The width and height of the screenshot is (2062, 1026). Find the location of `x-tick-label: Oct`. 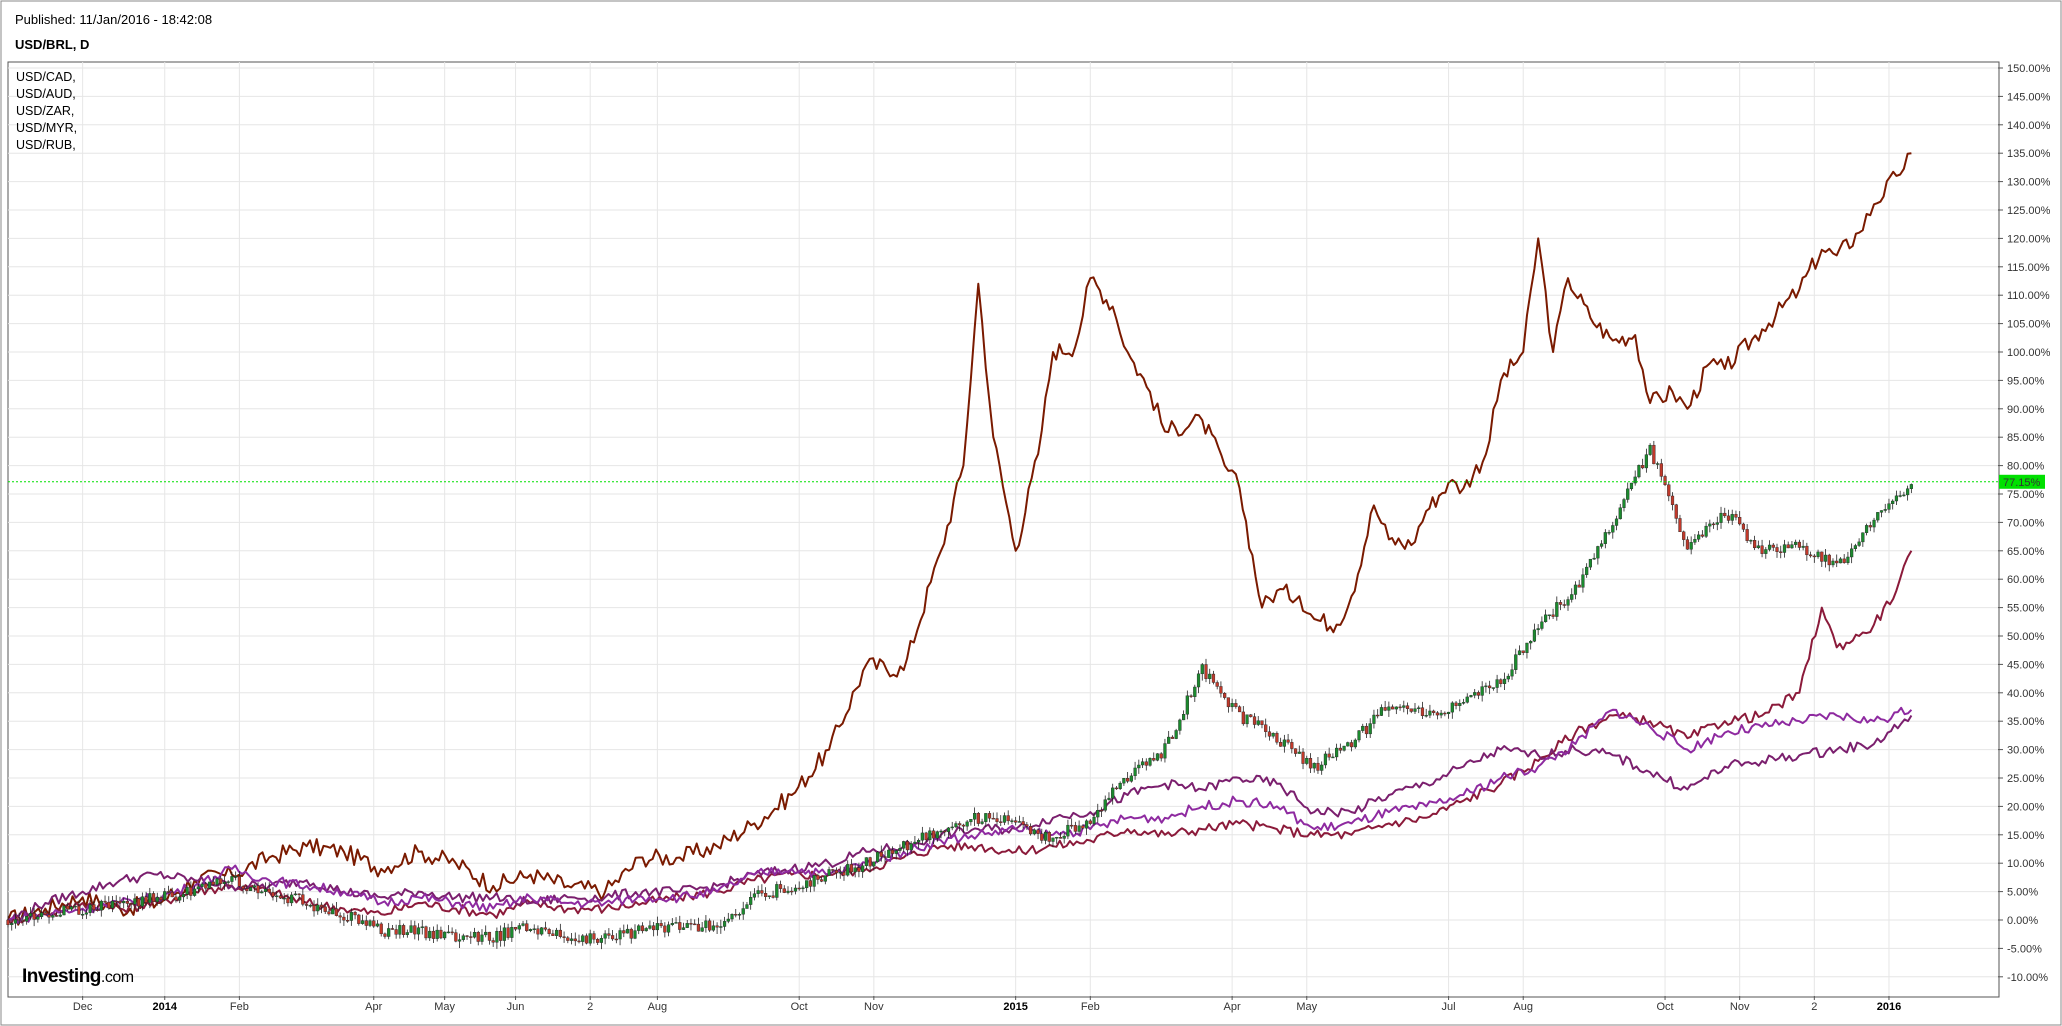

x-tick-label: Oct is located at coordinates (799, 1007).